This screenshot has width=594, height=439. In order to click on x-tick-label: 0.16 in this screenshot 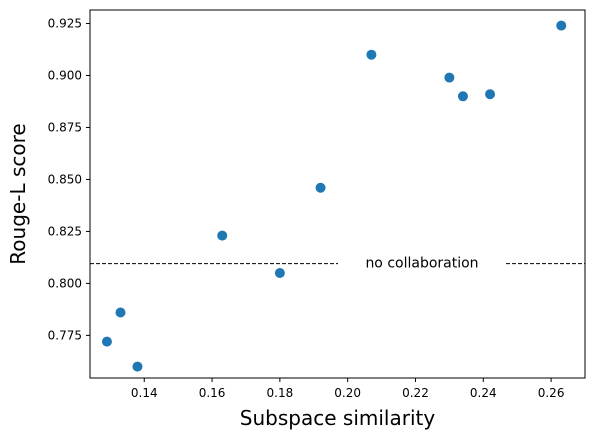, I will do `click(212, 393)`.